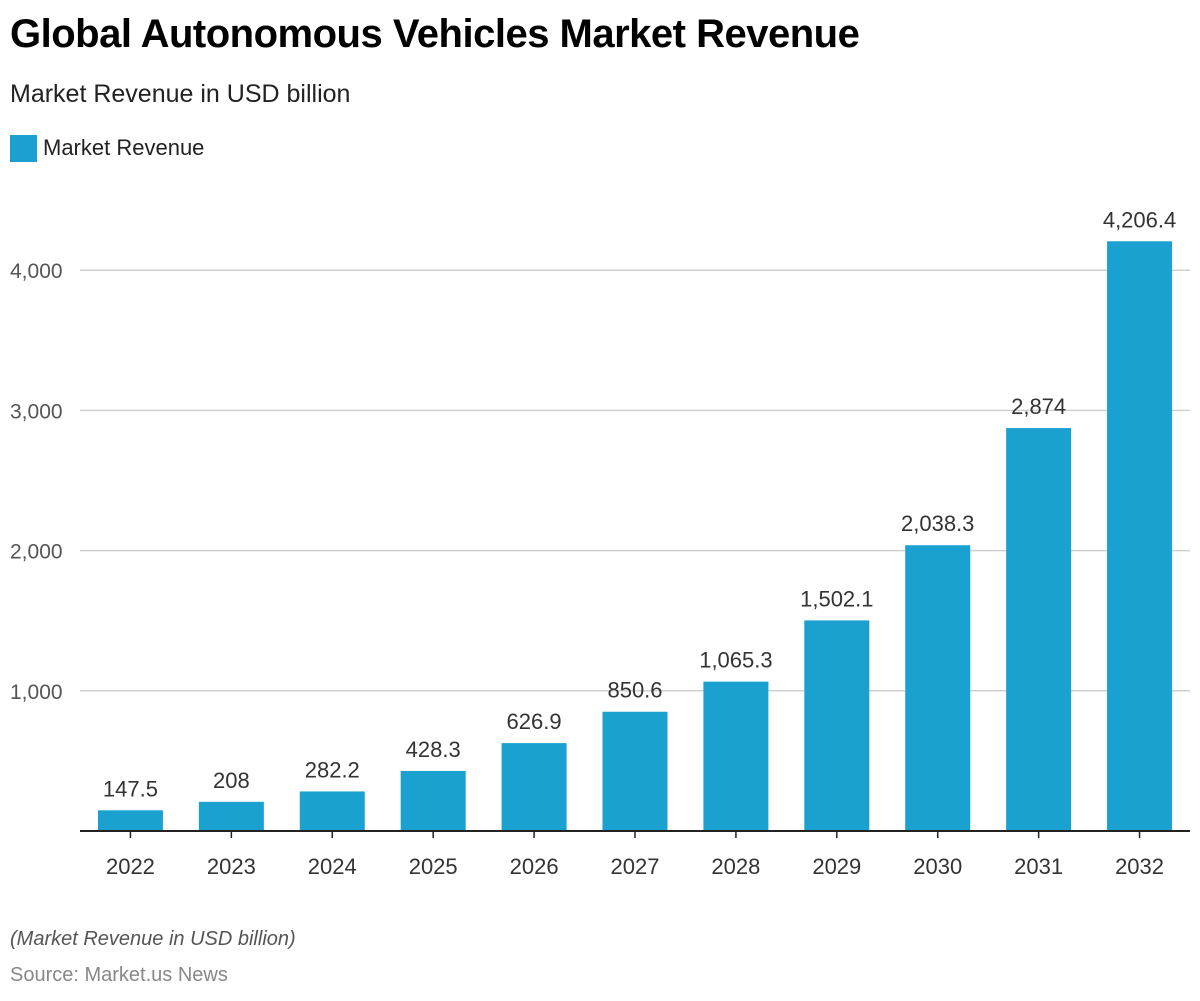 The width and height of the screenshot is (1200, 1001). I want to click on chart-footnote: (Market Revenue in USD billion), so click(153, 939).